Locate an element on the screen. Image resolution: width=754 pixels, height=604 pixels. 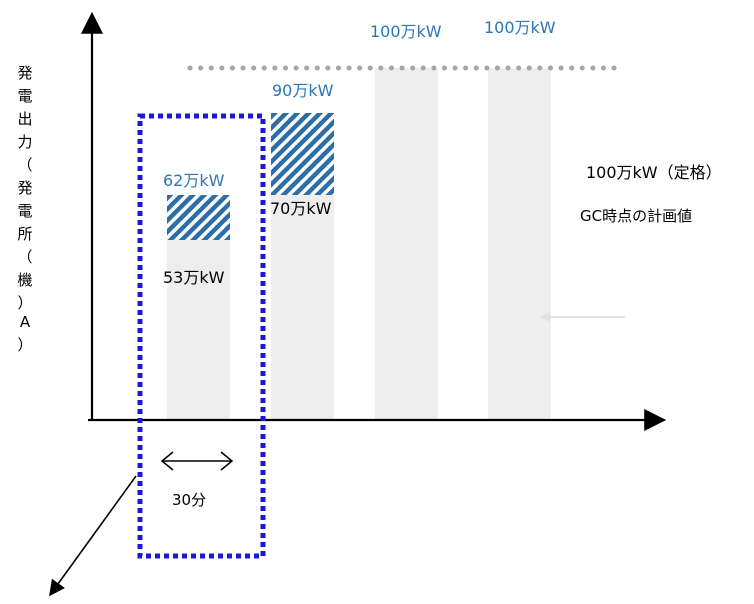
bar-3-value-label: 100万kW is located at coordinates (406, 31).